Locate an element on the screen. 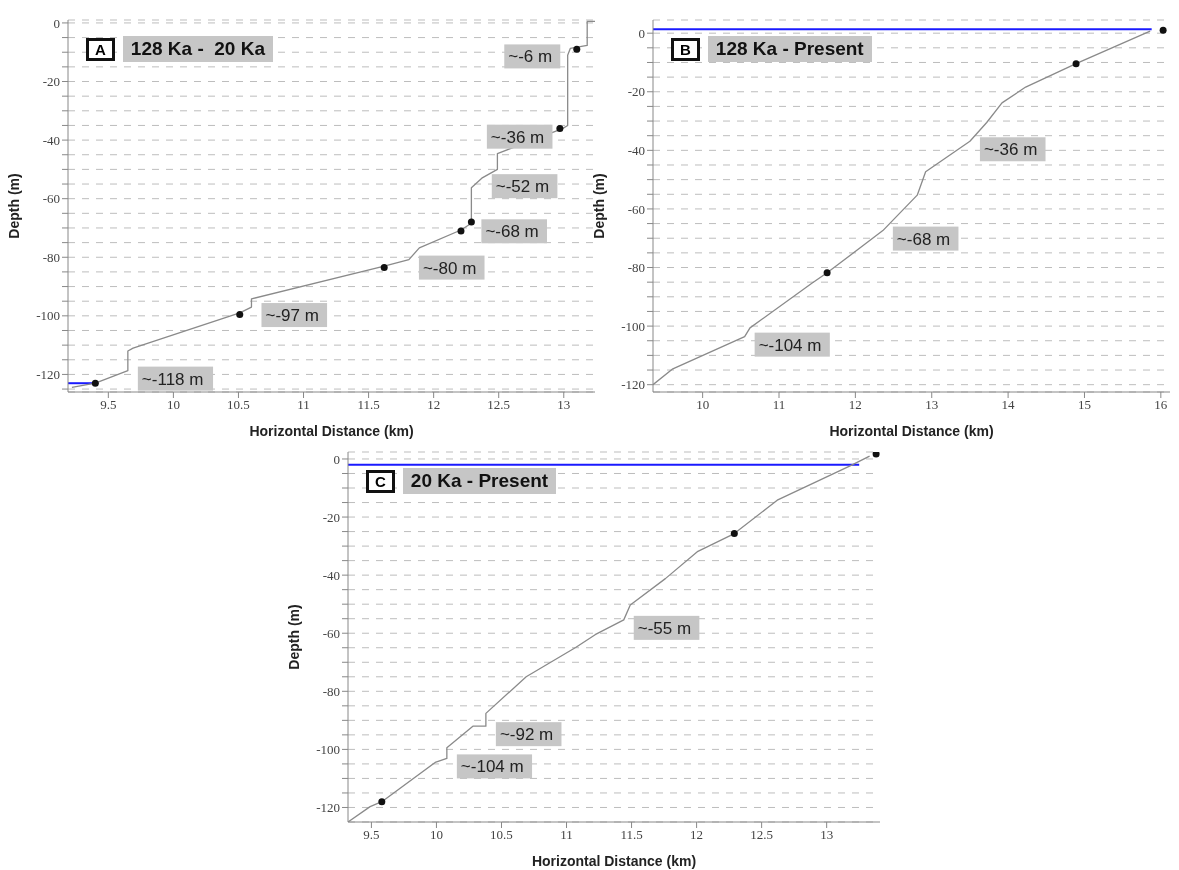 The width and height of the screenshot is (1179, 870). x-tick-label: 15 is located at coordinates (1084, 405).